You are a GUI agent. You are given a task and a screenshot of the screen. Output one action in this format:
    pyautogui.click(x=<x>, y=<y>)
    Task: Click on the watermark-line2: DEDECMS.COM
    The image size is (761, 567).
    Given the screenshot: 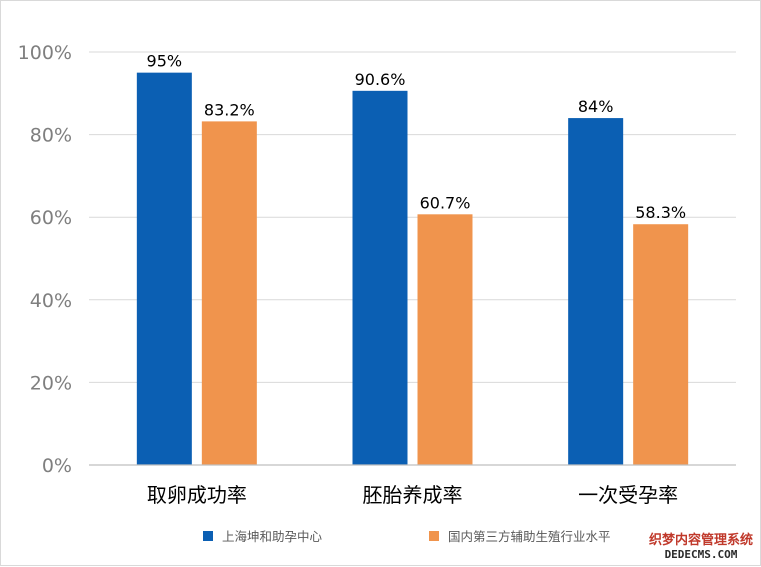 What is the action you would take?
    pyautogui.click(x=701, y=554)
    